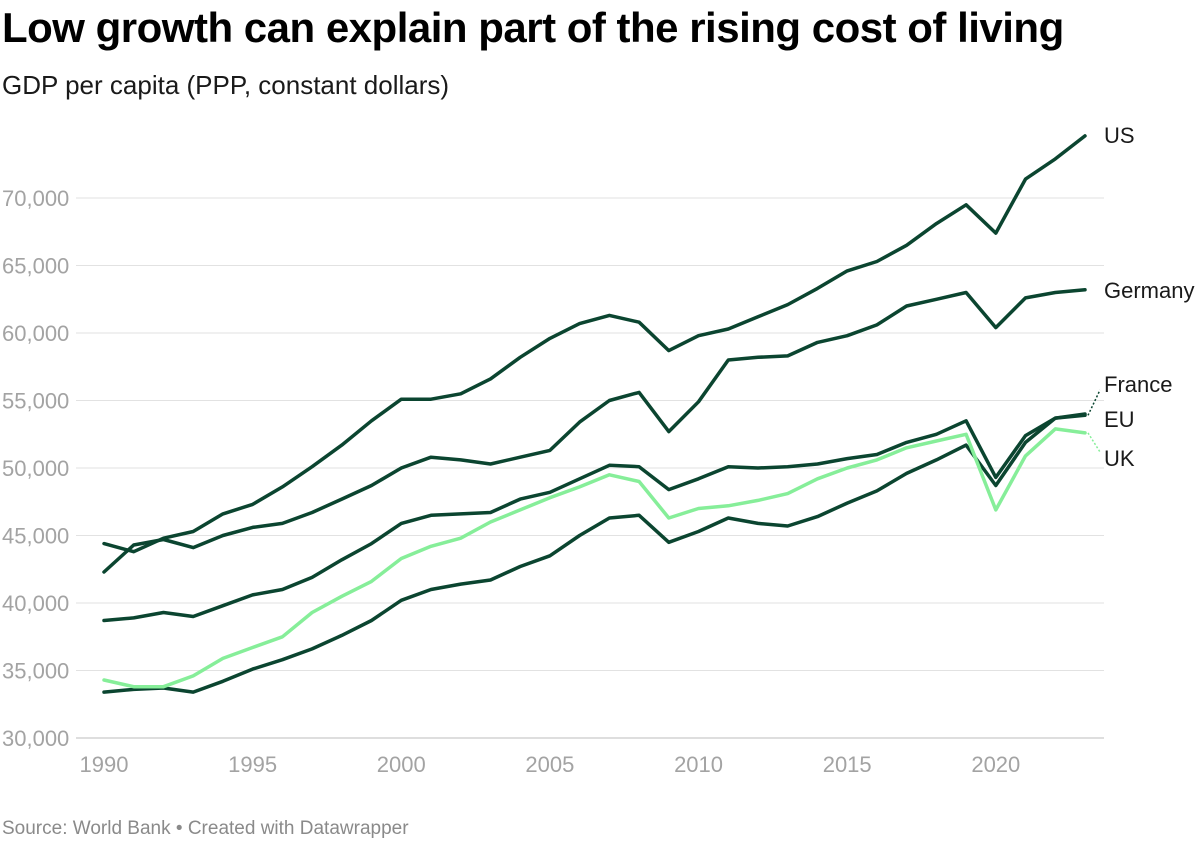 This screenshot has height=844, width=1200. What do you see at coordinates (35, 401) in the screenshot?
I see `y-tick-label: 55,000` at bounding box center [35, 401].